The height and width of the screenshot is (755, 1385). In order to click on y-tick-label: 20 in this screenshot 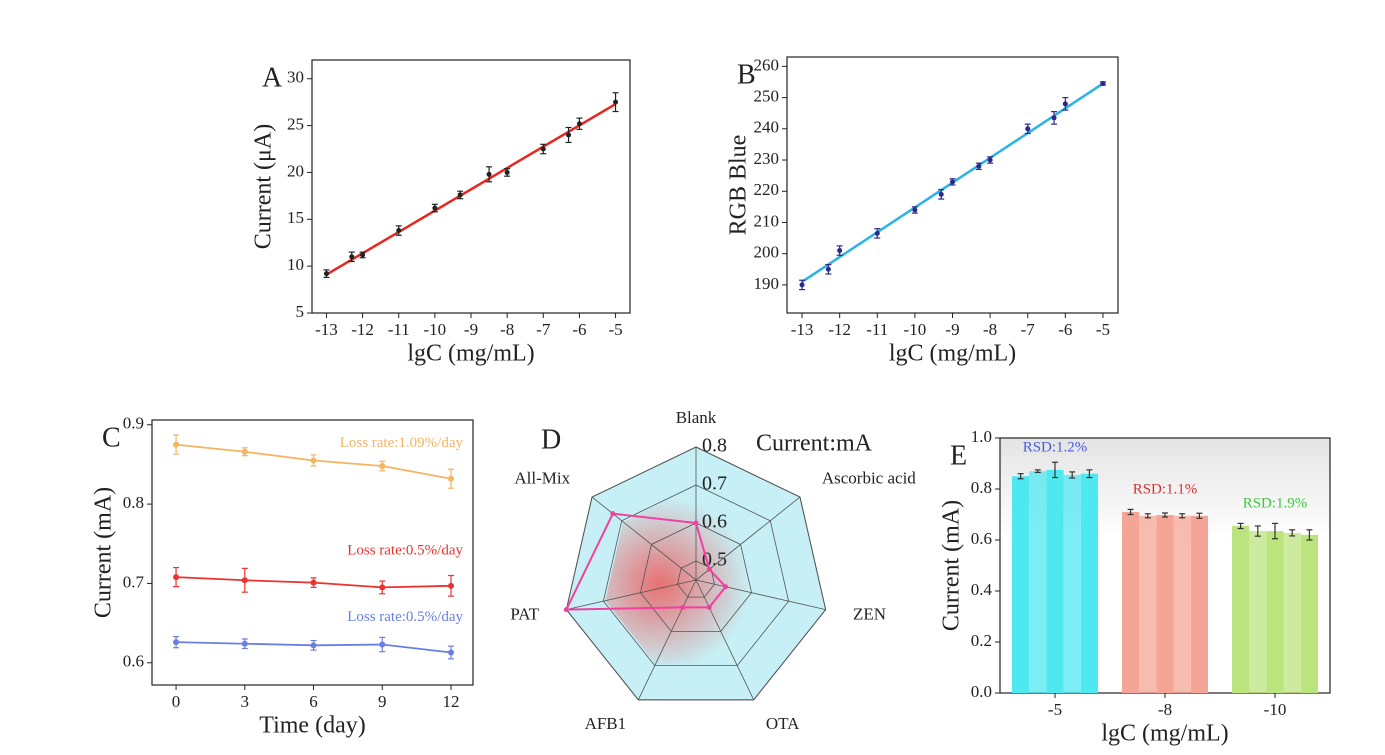, I will do `click(295, 170)`.